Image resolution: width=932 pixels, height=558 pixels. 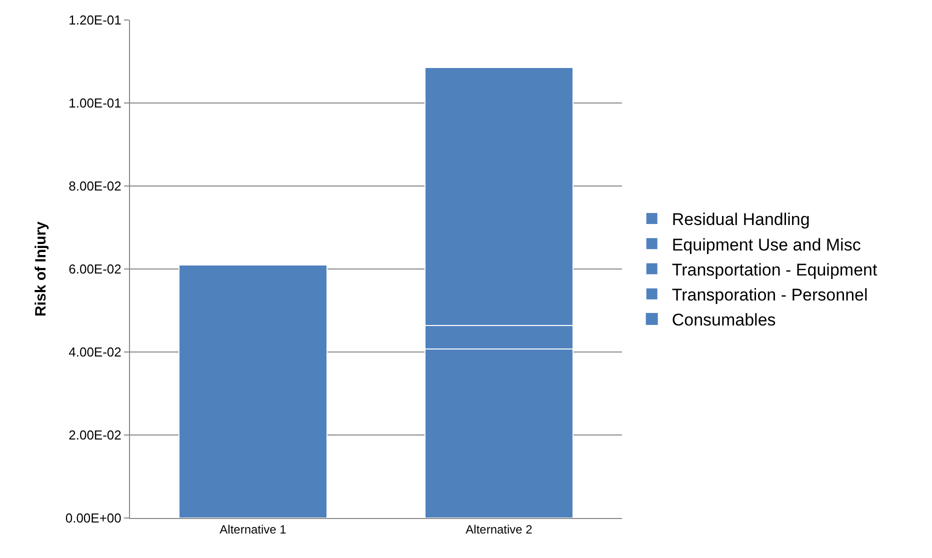 I want to click on x-tick-label: Alternative 2, so click(x=499, y=529).